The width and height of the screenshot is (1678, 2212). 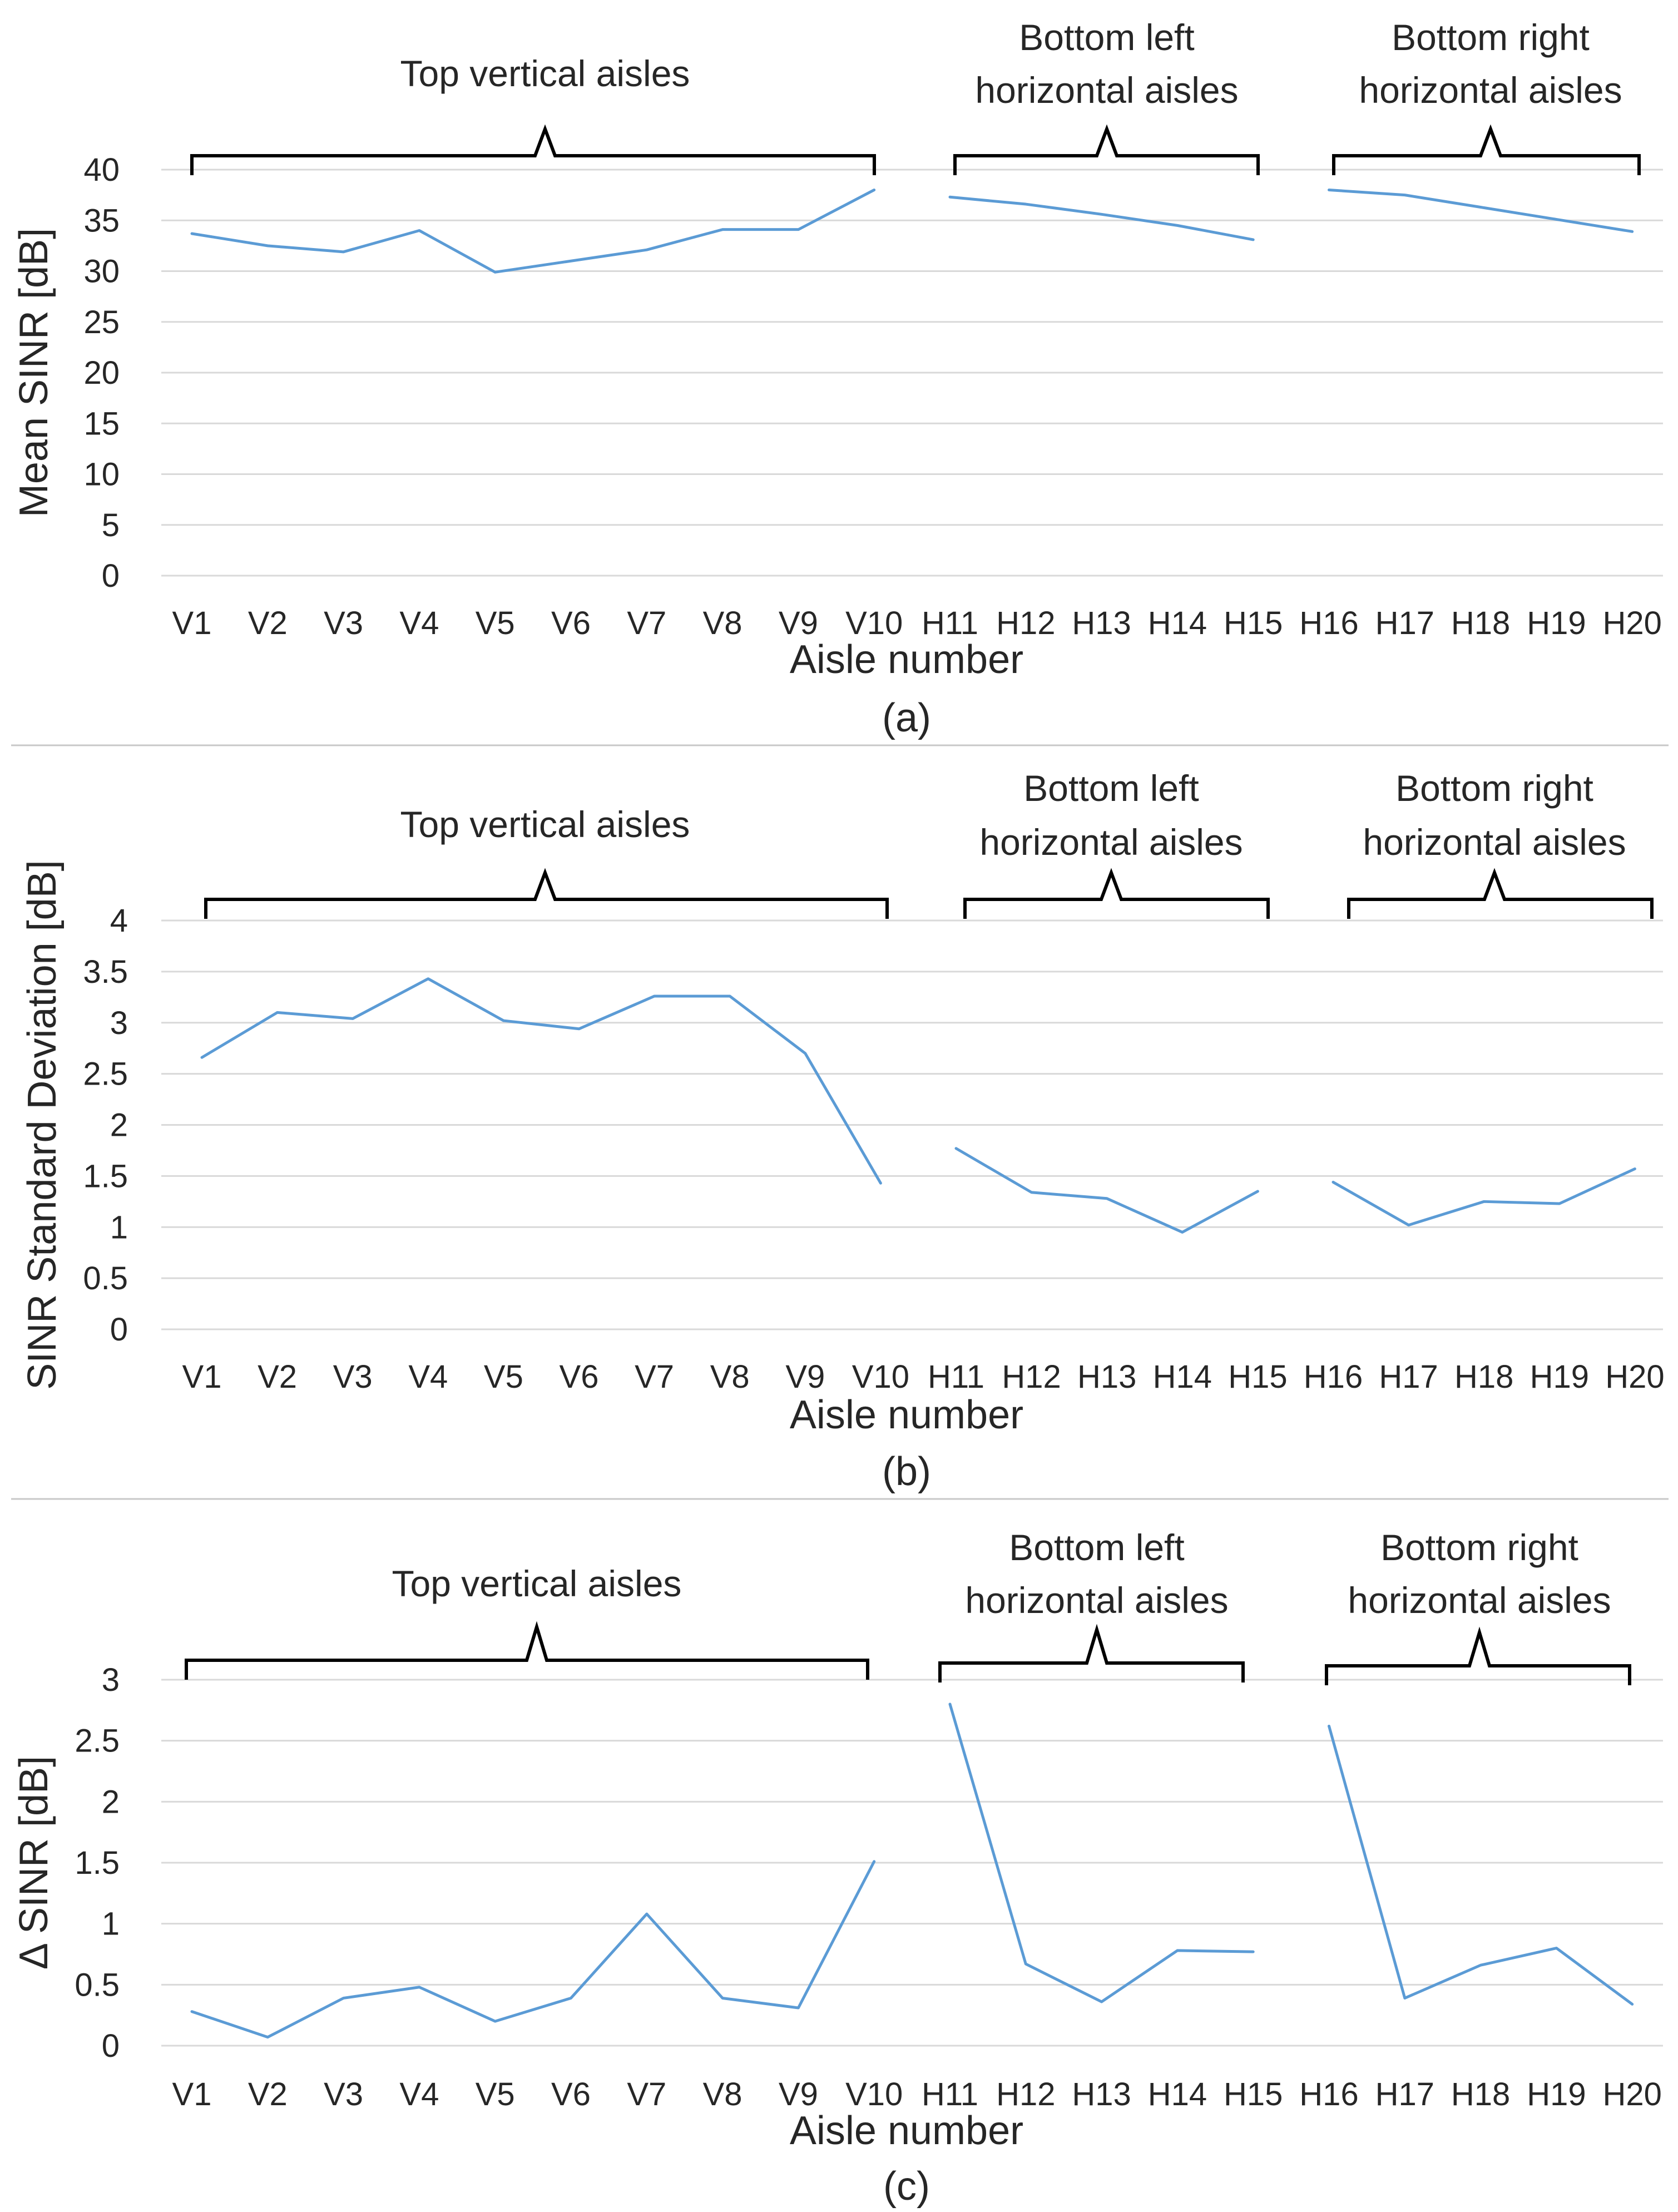 I want to click on y-tick-label: 30, so click(x=101, y=272).